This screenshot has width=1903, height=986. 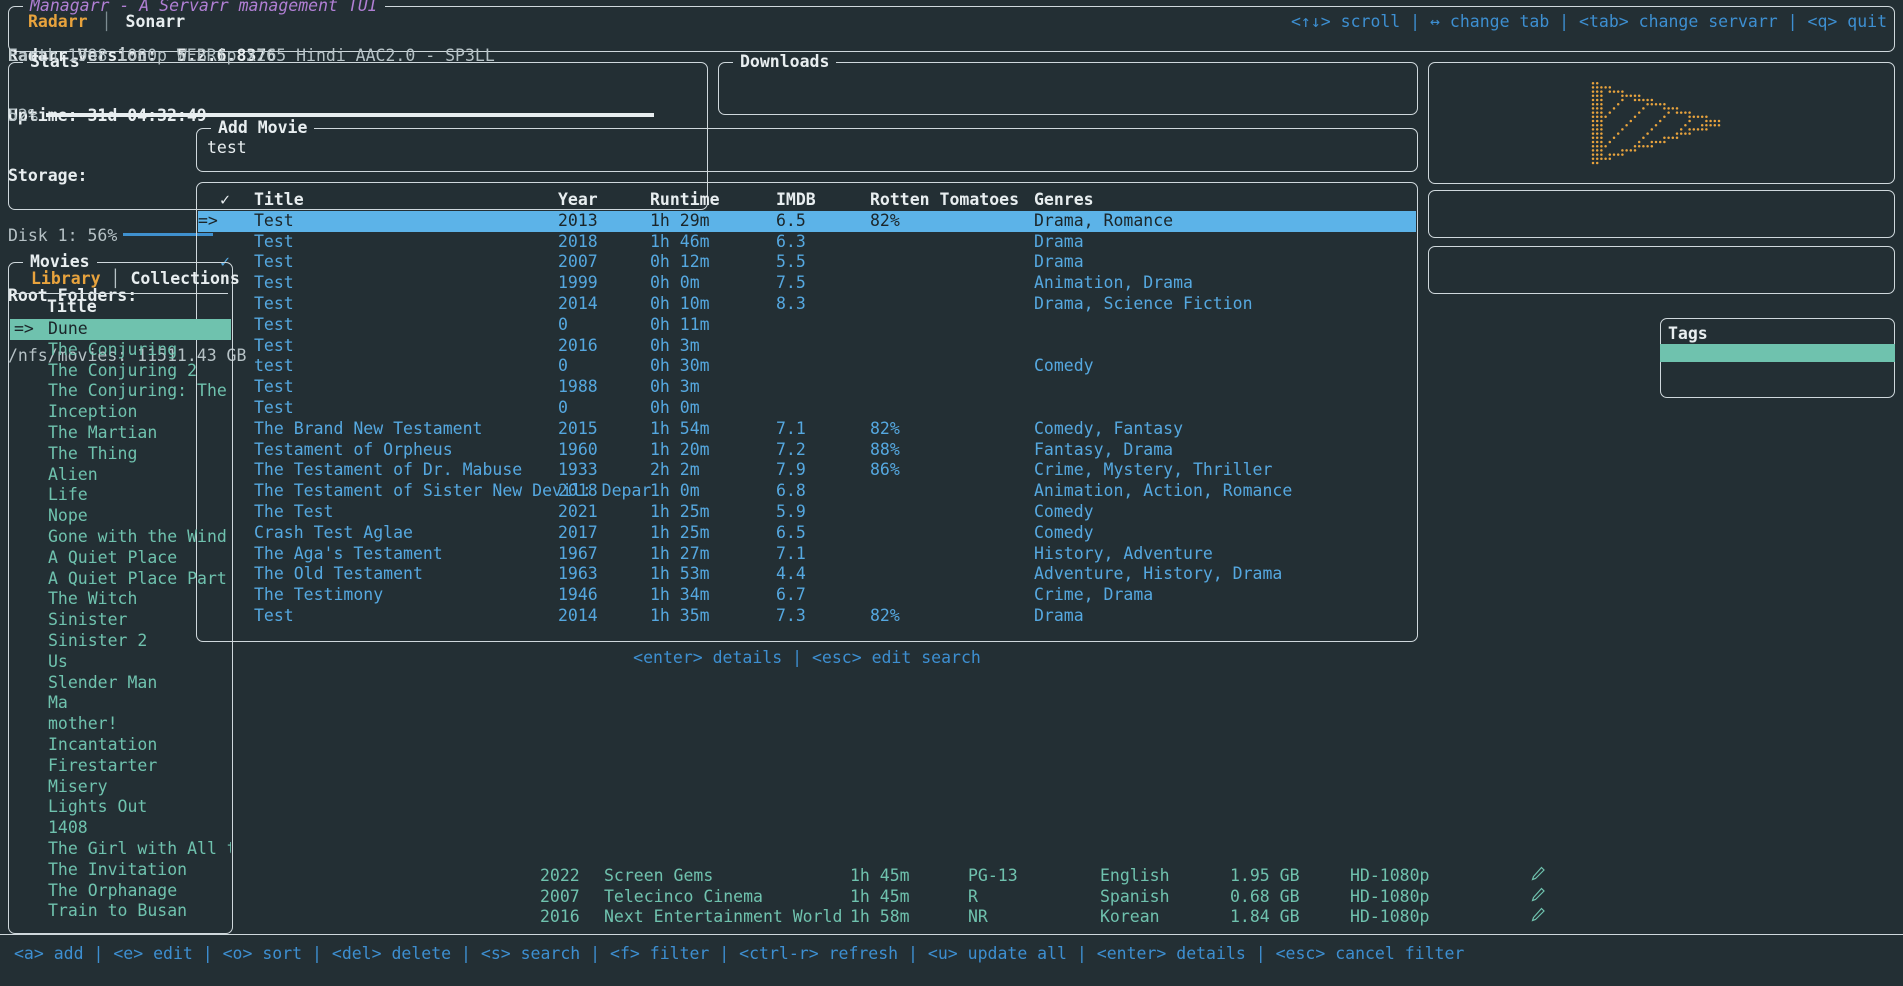 What do you see at coordinates (120, 599) in the screenshot?
I see `list-item: The Witch` at bounding box center [120, 599].